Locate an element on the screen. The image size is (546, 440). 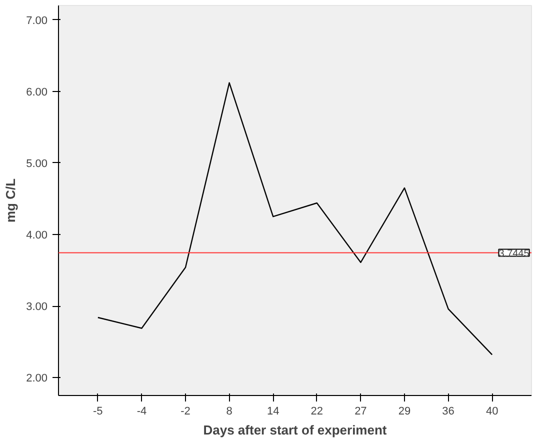
x-axis-title: Days after start of experiment is located at coordinates (295, 430).